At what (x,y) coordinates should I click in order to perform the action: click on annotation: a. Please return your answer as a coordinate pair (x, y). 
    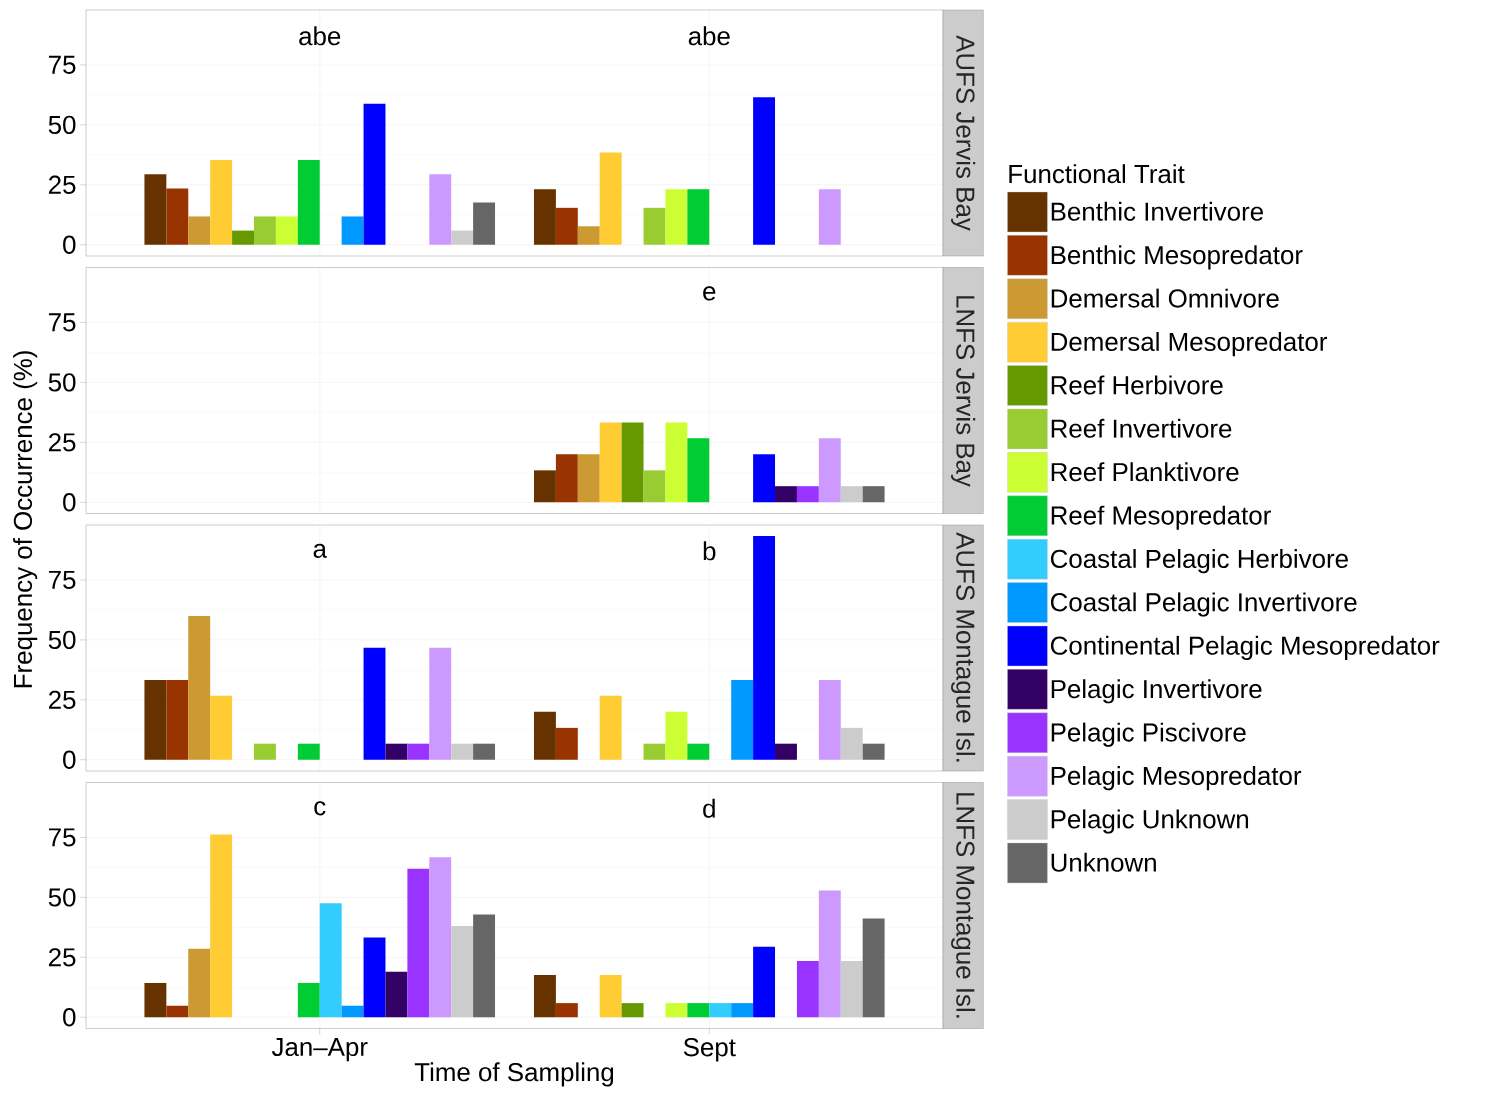
    Looking at the image, I should click on (320, 550).